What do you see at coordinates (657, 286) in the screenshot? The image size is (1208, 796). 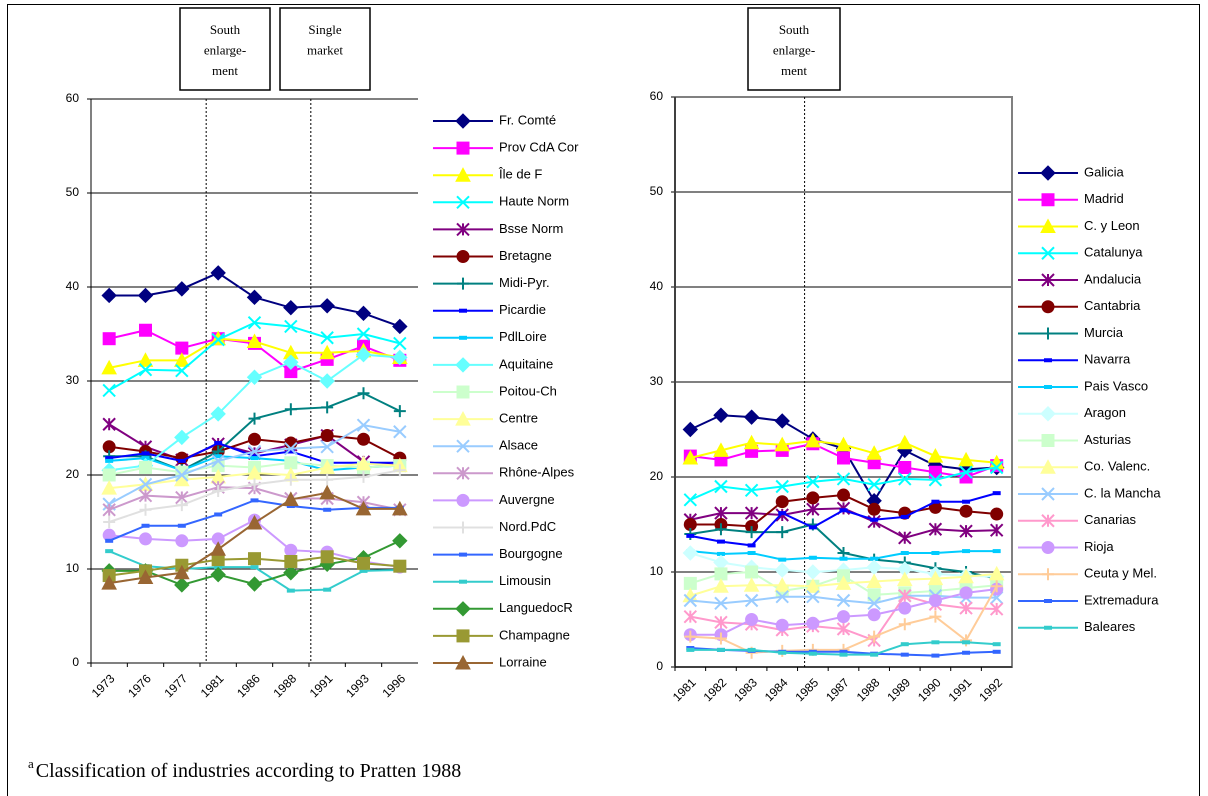 I see `y-tick-label: 40` at bounding box center [657, 286].